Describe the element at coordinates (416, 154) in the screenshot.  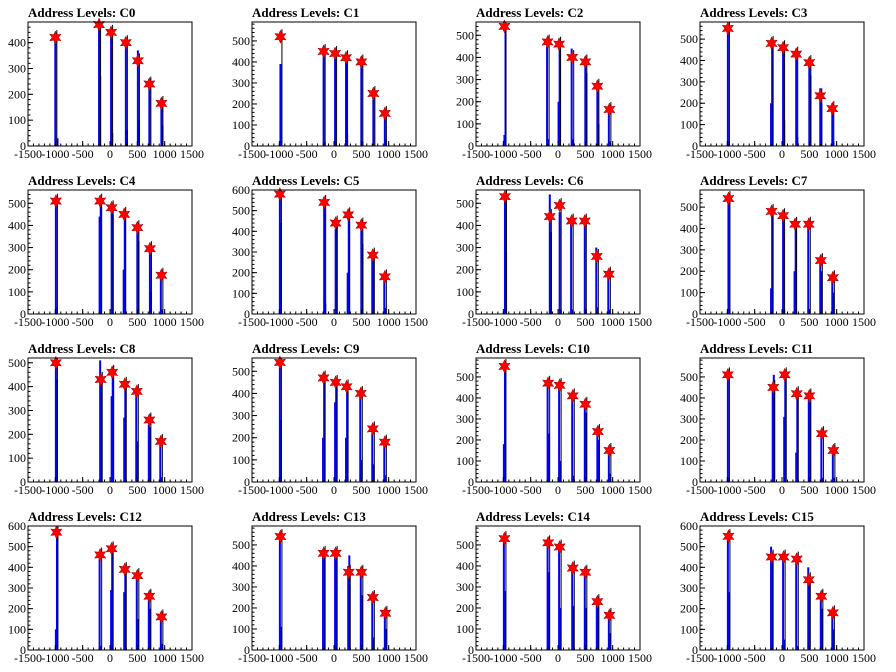
I see `x-tick-label: 1500` at that location.